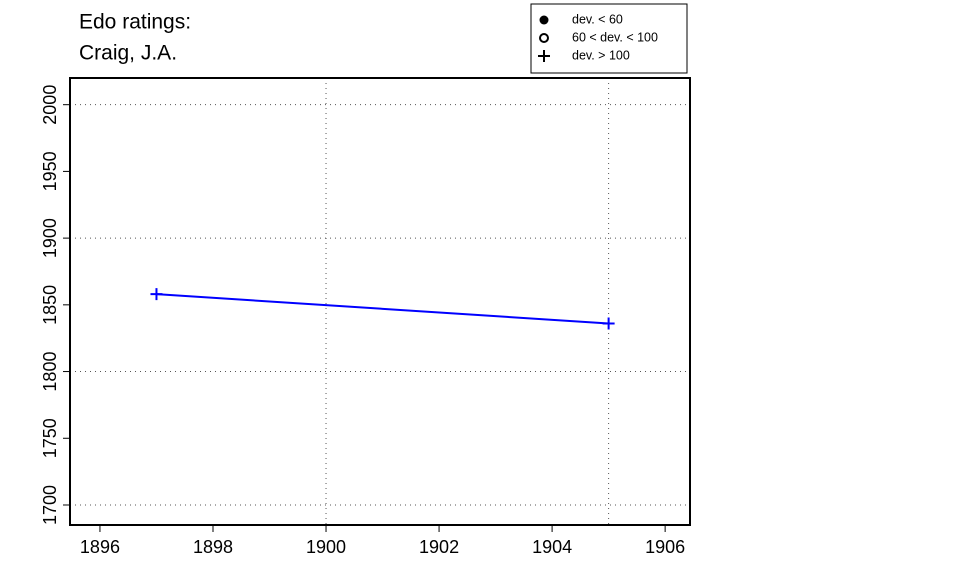  I want to click on y-tick-label: 1950, so click(50, 171).